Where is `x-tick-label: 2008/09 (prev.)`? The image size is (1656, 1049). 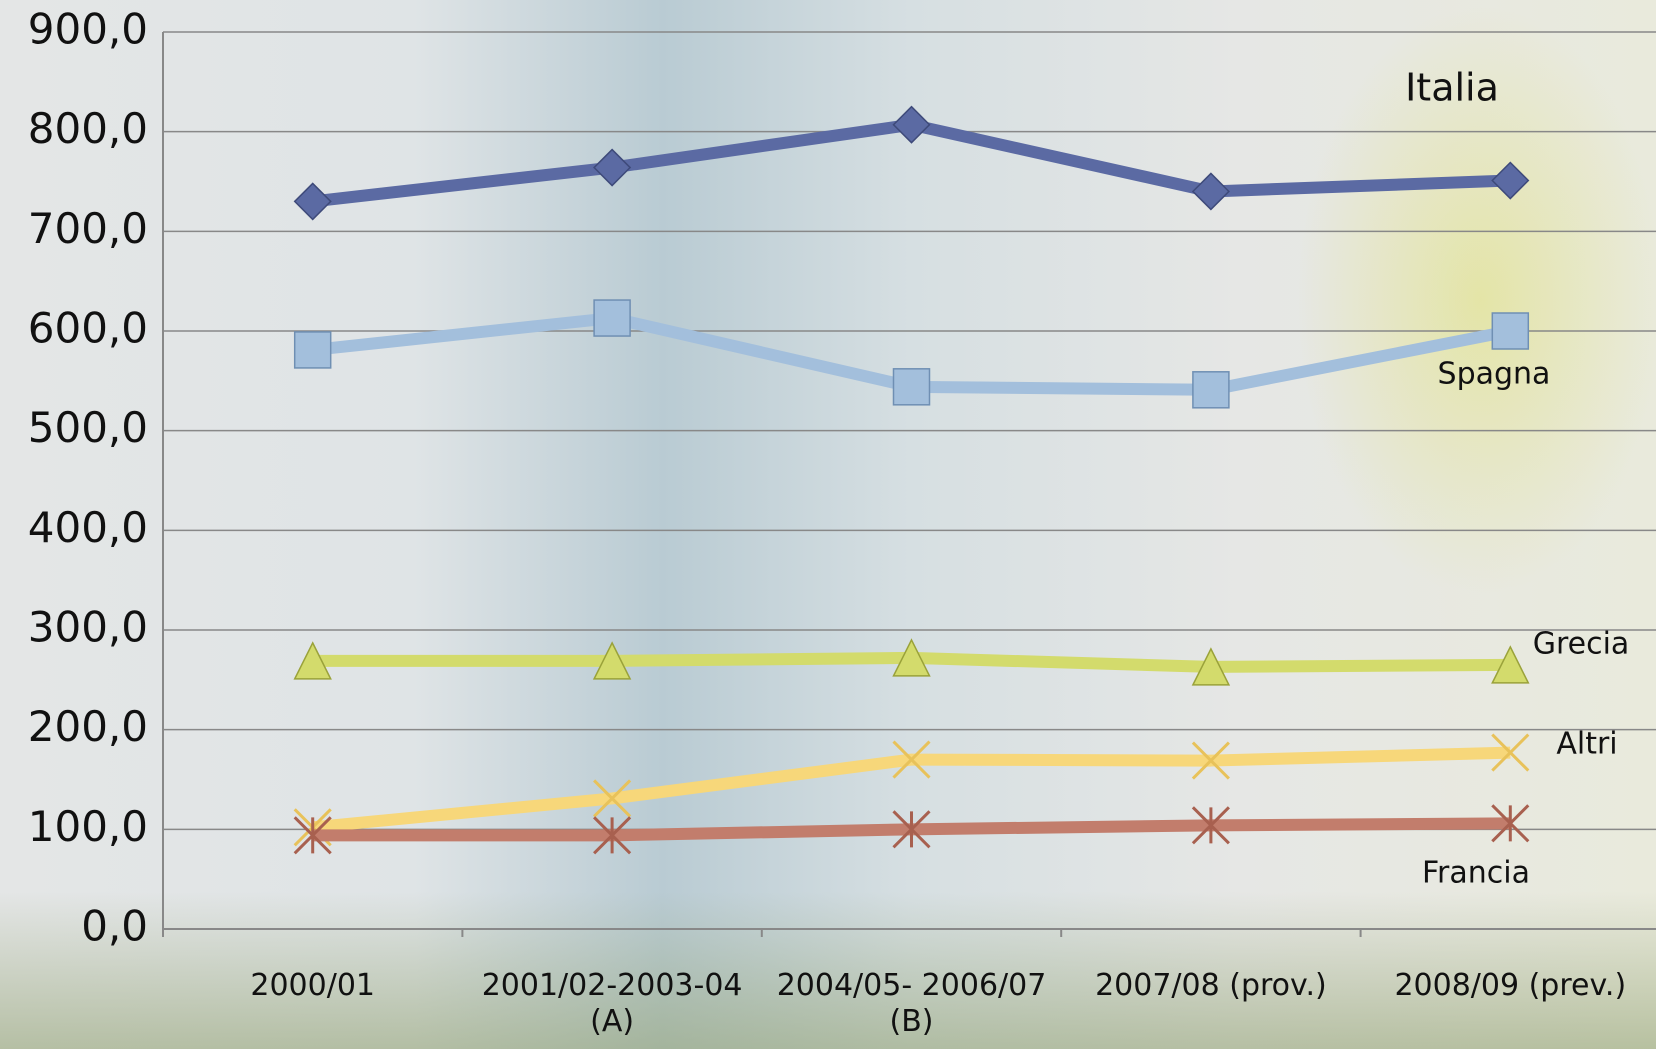
x-tick-label: 2008/09 (prev.) is located at coordinates (1510, 985).